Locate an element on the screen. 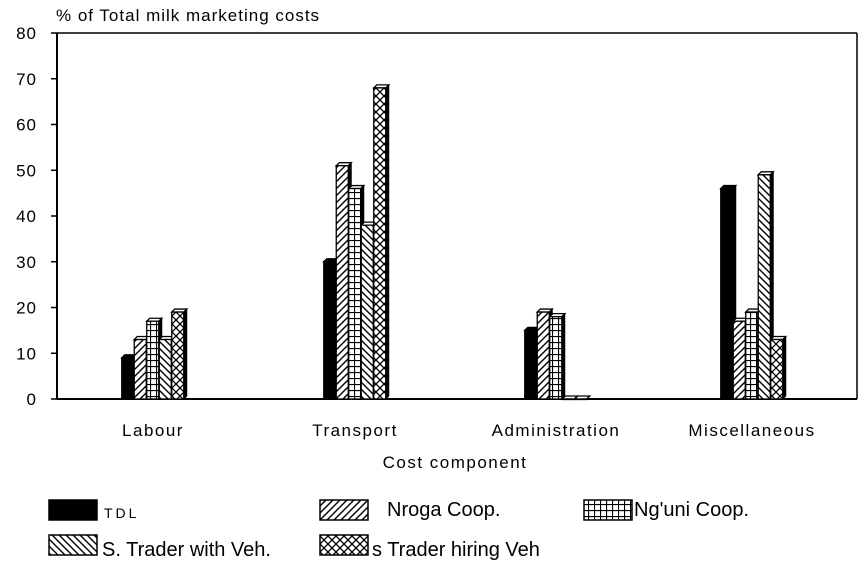 The height and width of the screenshot is (574, 862). y-tick-label: 60 is located at coordinates (26, 125).